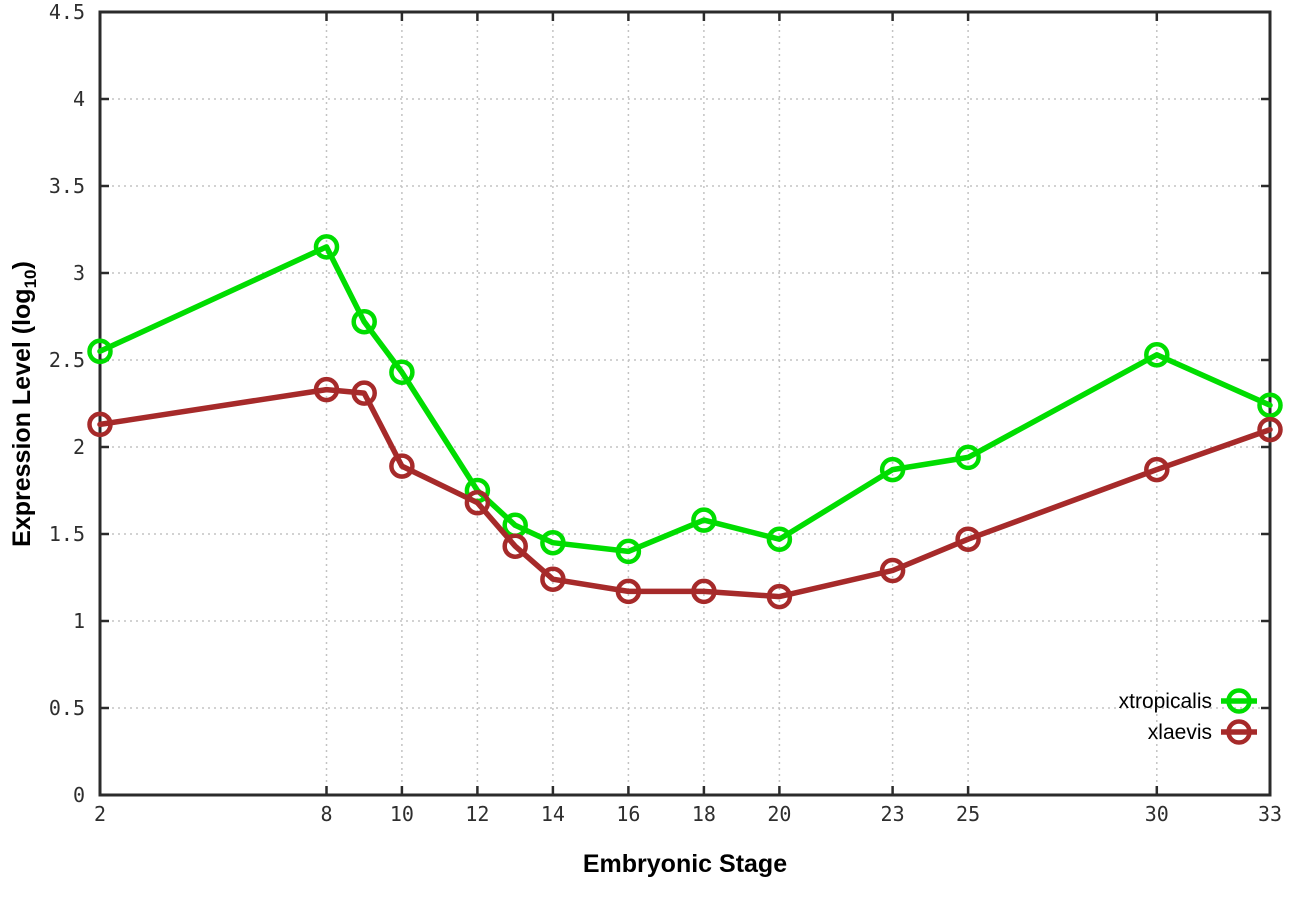 This screenshot has height=907, width=1296. I want to click on y-tick-label: 3.5, so click(67, 186).